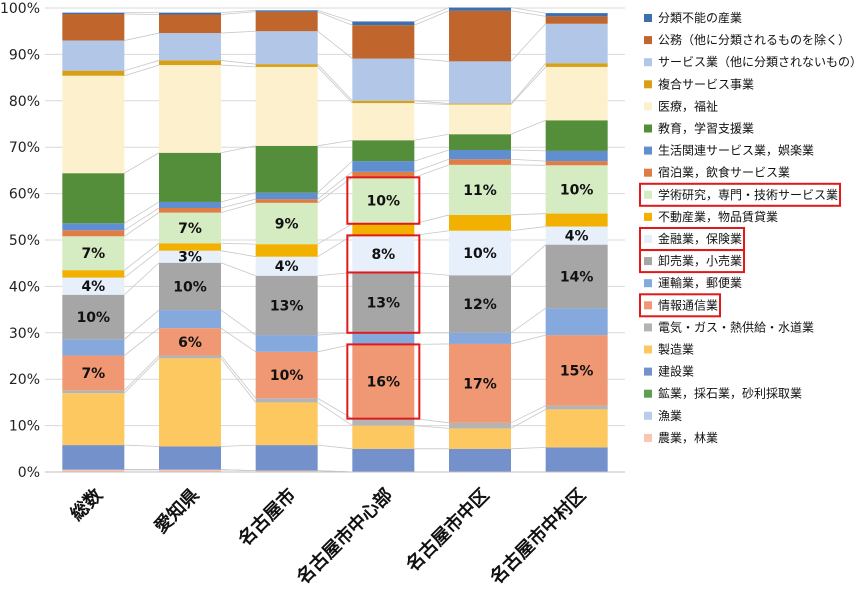  I want to click on legend-label: 情報通信業, so click(688, 305).